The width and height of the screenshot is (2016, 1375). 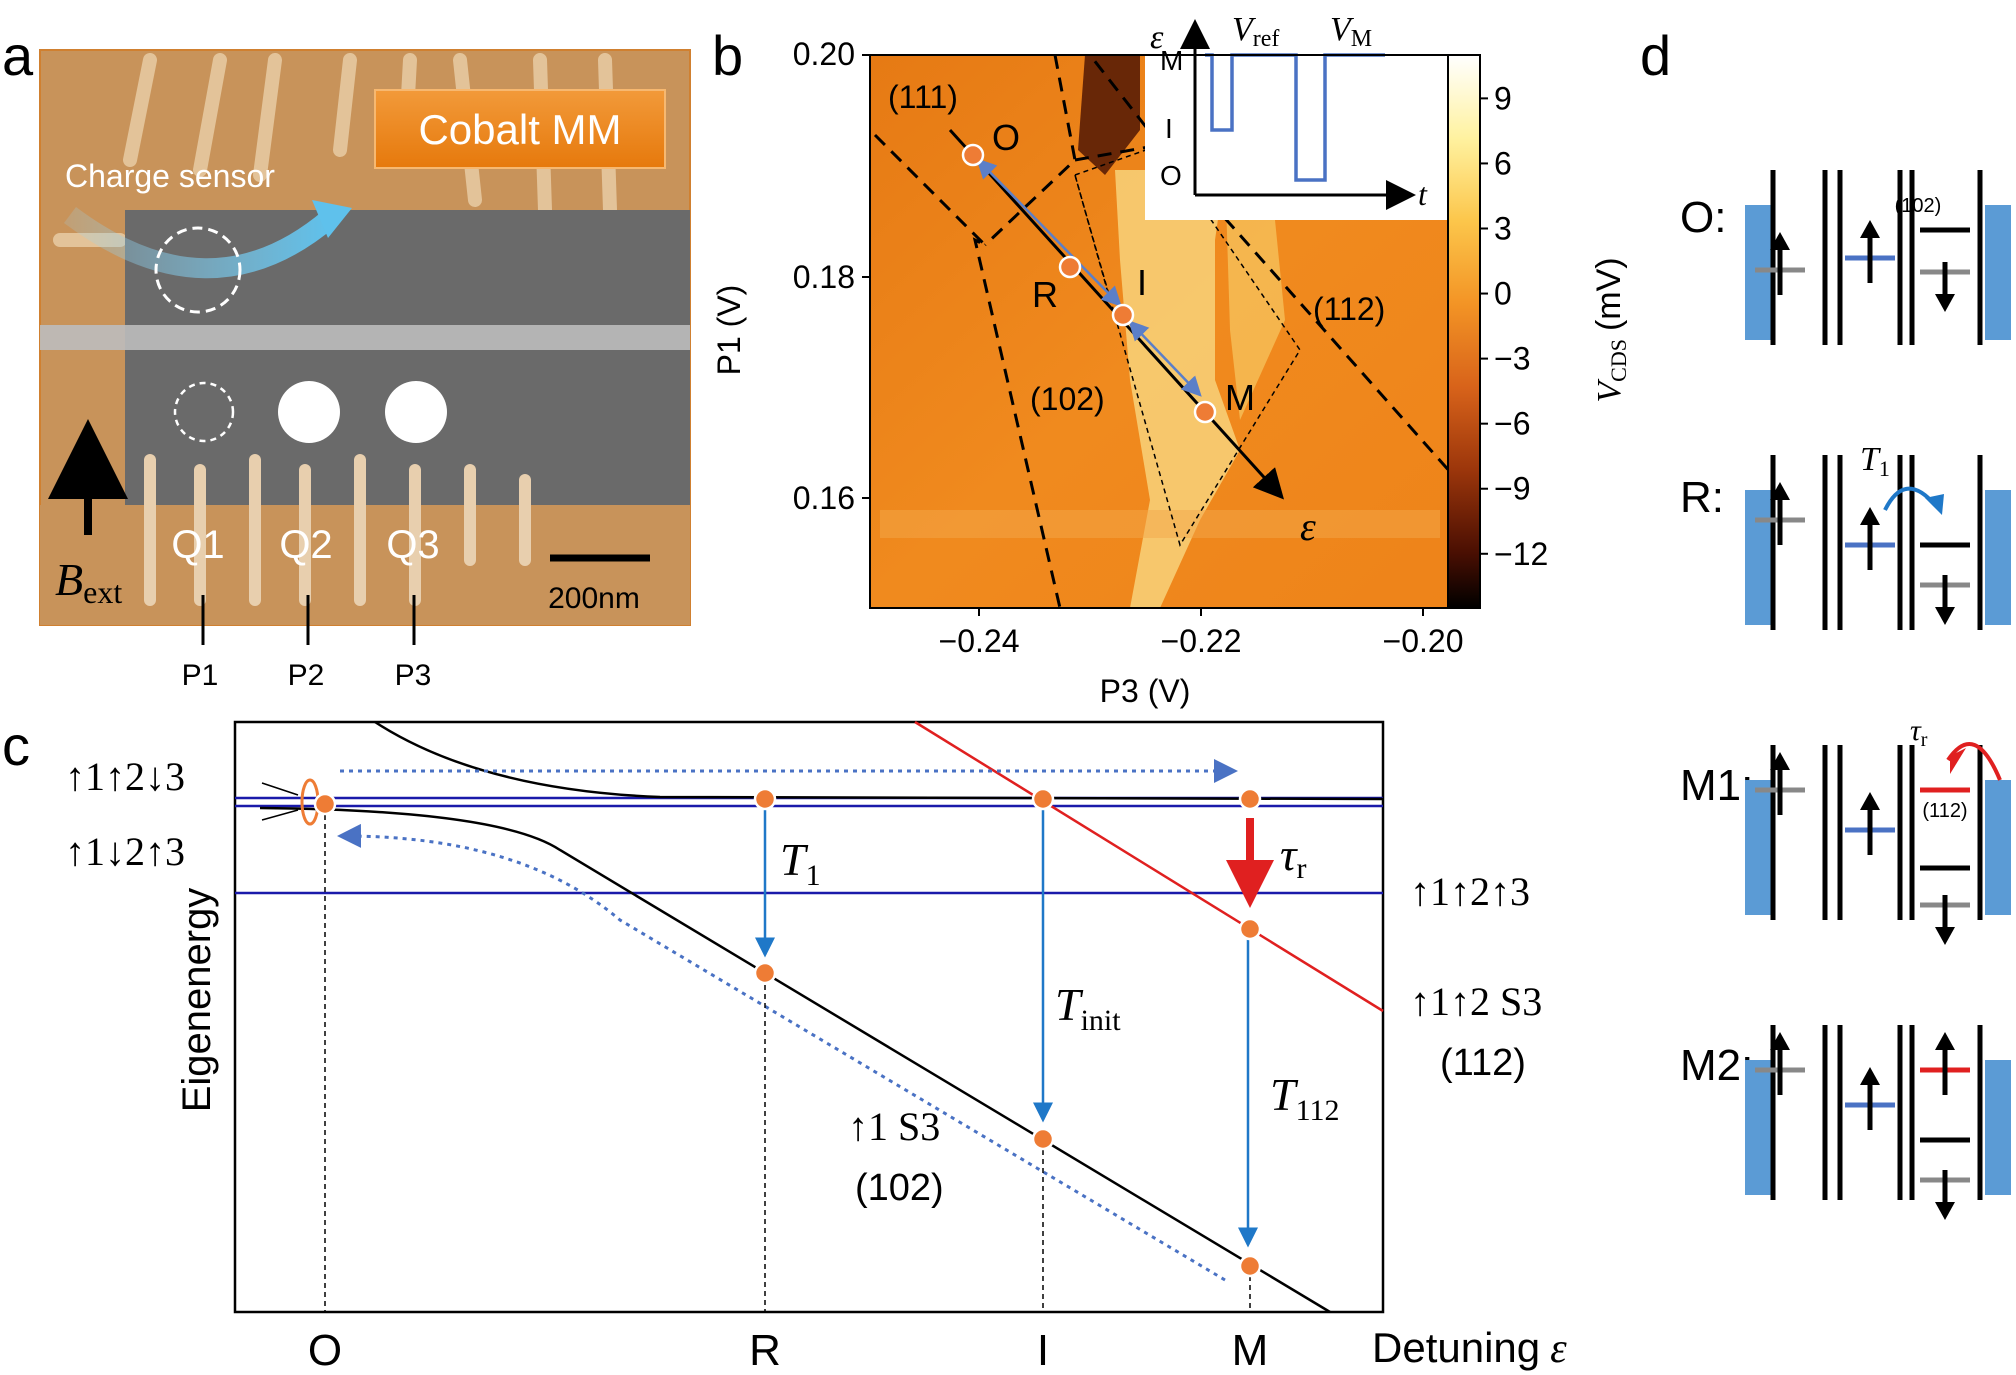 I want to click on charge-sensor-label: Charge sensor, so click(x=170, y=176).